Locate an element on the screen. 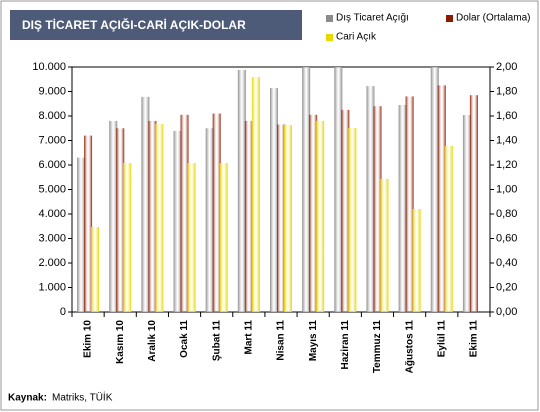 The height and width of the screenshot is (412, 540). x-tick-label: Ekim 10 is located at coordinates (88, 339).